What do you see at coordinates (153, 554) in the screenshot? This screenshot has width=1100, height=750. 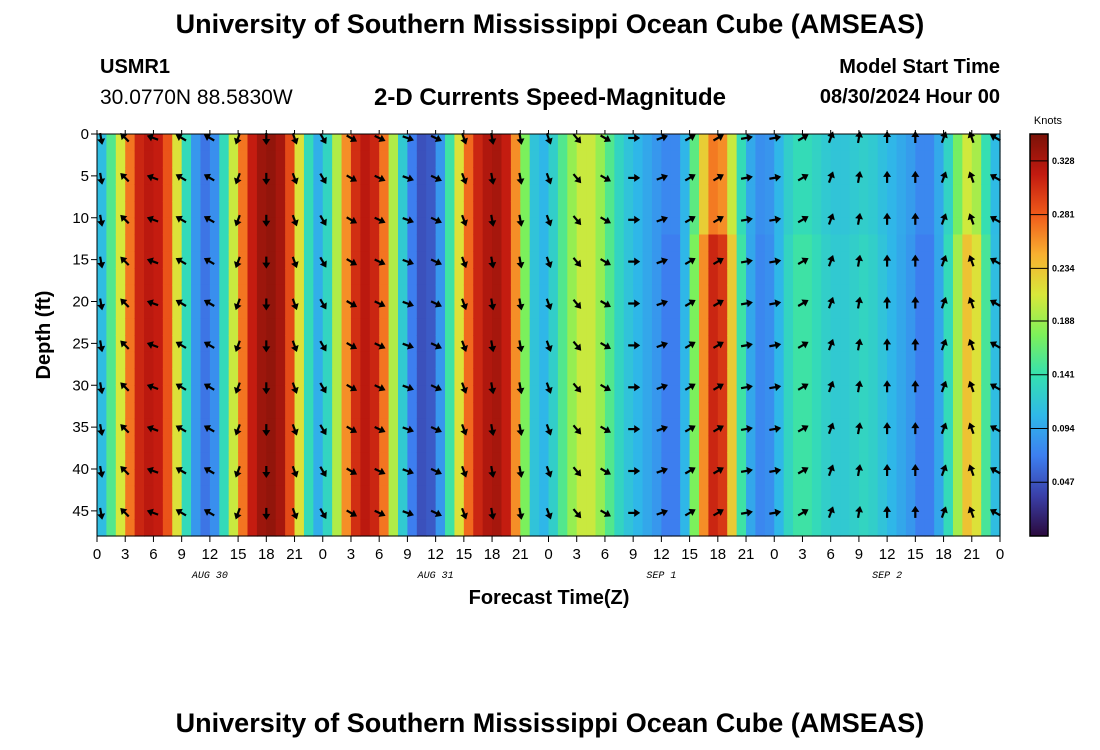 I see `x-tick-label: 6` at bounding box center [153, 554].